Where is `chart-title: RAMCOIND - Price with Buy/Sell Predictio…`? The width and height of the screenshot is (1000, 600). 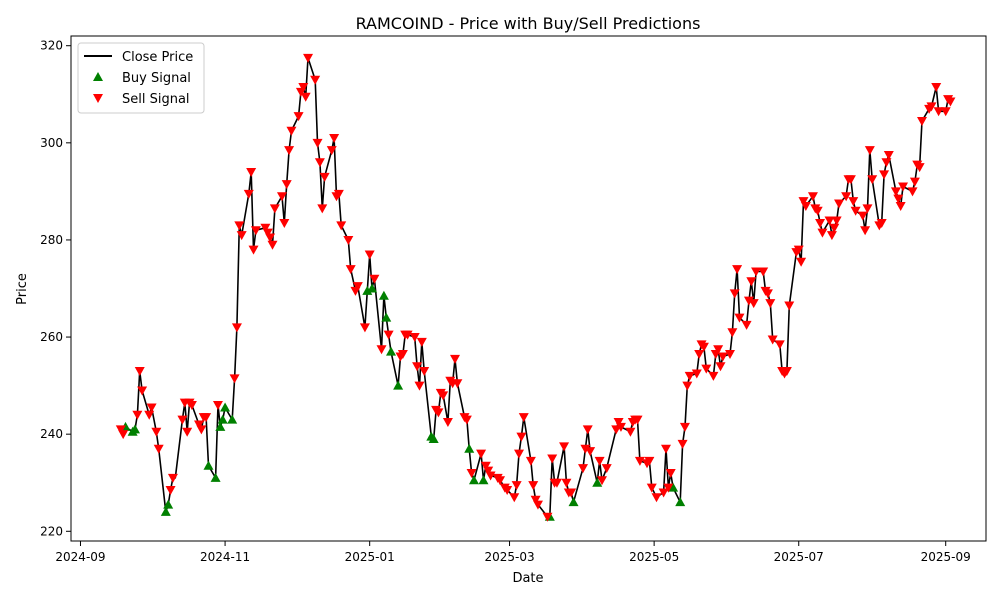
chart-title: RAMCOIND - Price with Buy/Sell Predictio… is located at coordinates (528, 23).